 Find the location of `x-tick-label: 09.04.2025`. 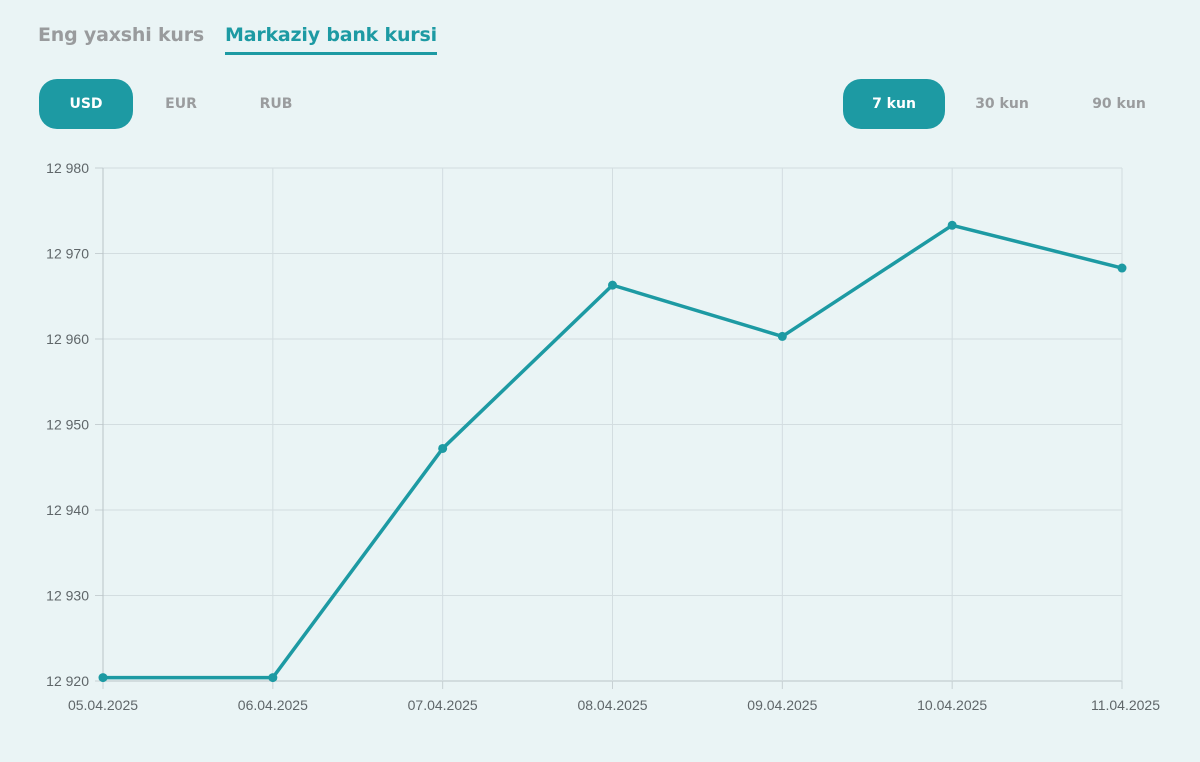

x-tick-label: 09.04.2025 is located at coordinates (782, 705).